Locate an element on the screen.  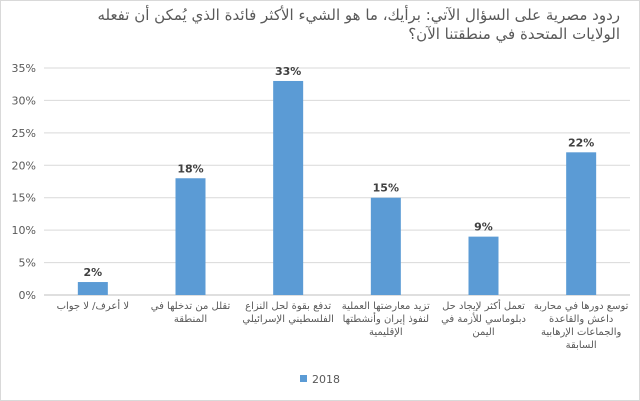
data-label: 33% is located at coordinates (288, 71).